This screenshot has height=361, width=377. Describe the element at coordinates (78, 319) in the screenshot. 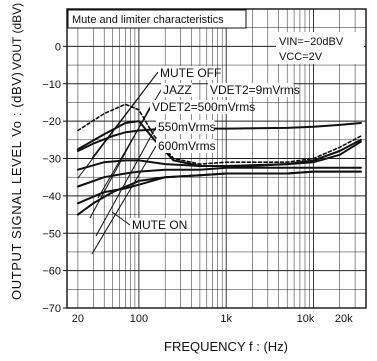

I see `x-tick-label: 20` at that location.